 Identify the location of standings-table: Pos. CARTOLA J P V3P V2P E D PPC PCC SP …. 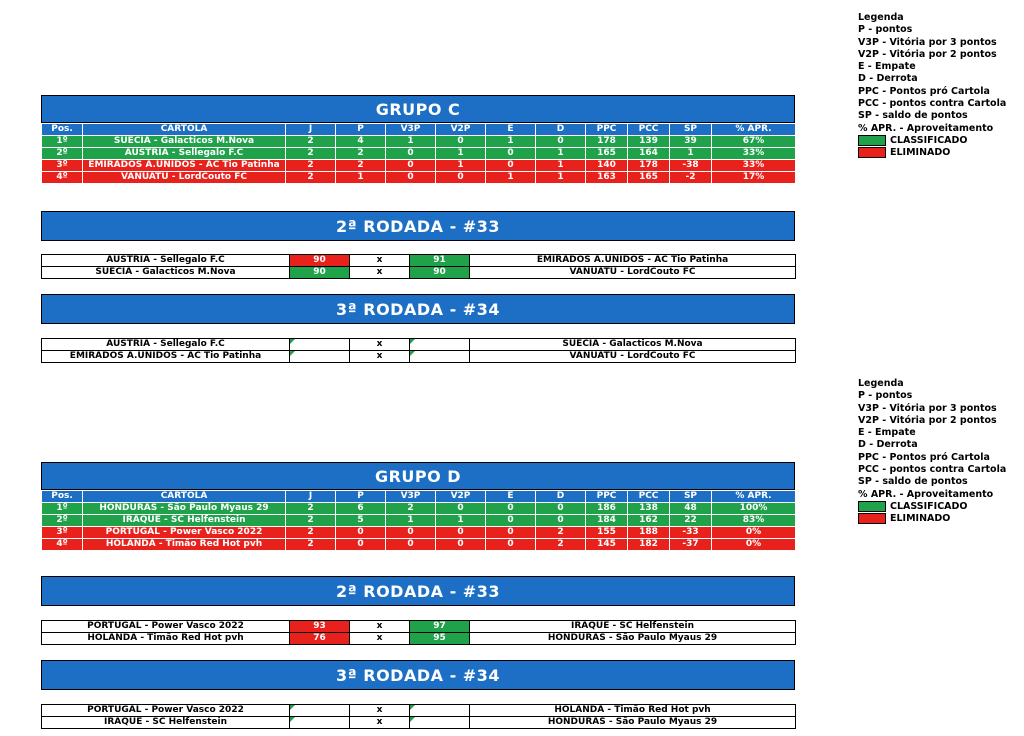
(418, 153).